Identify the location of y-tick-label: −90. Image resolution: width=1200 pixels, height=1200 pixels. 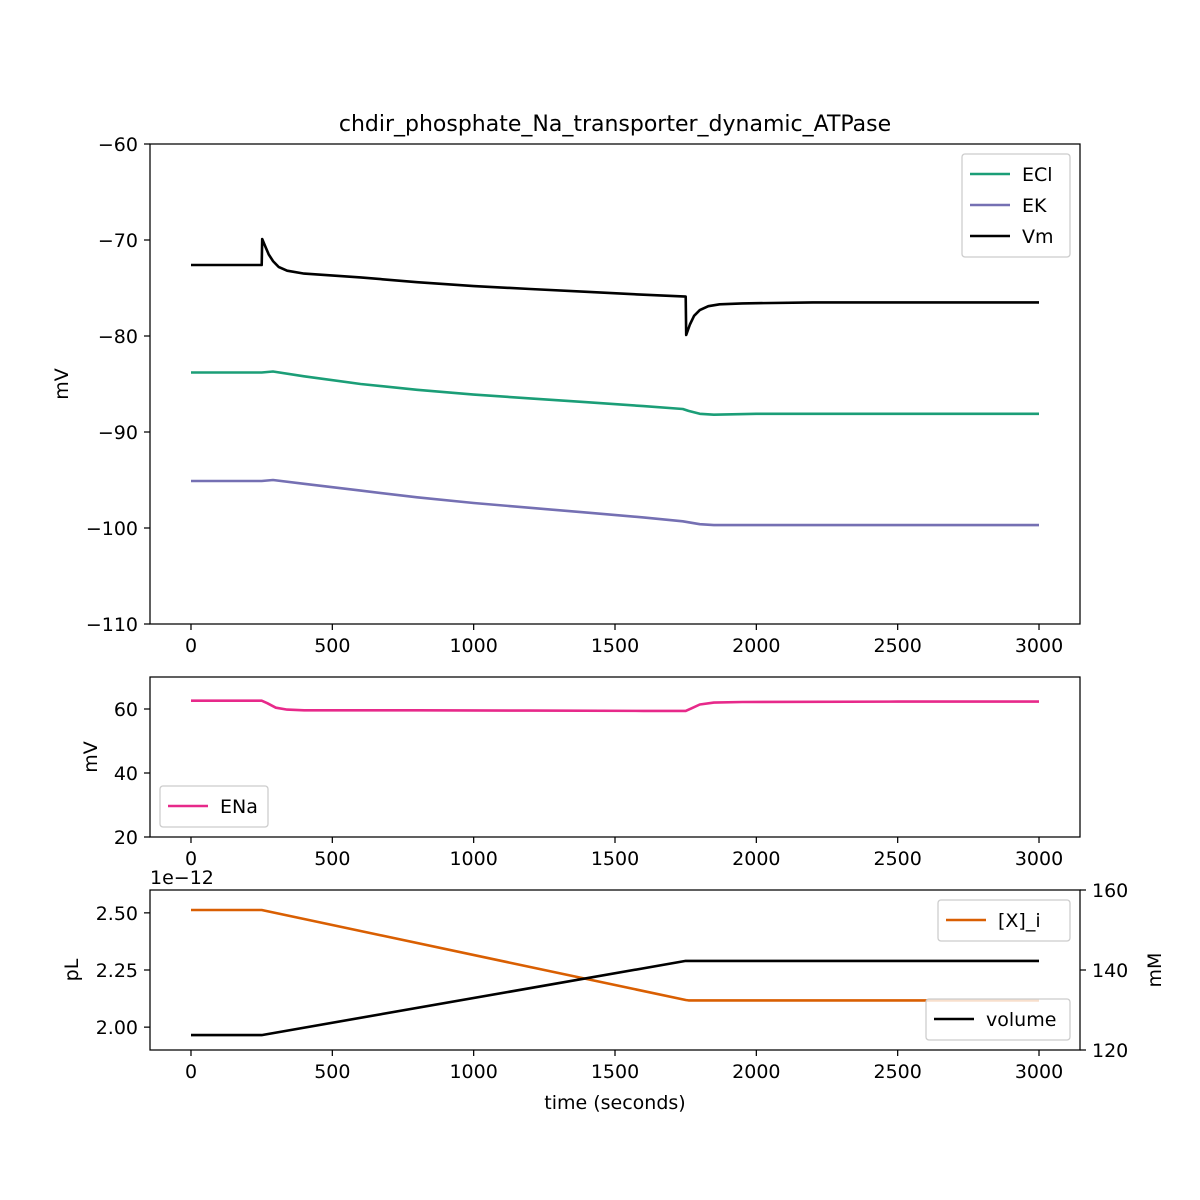
(118, 433).